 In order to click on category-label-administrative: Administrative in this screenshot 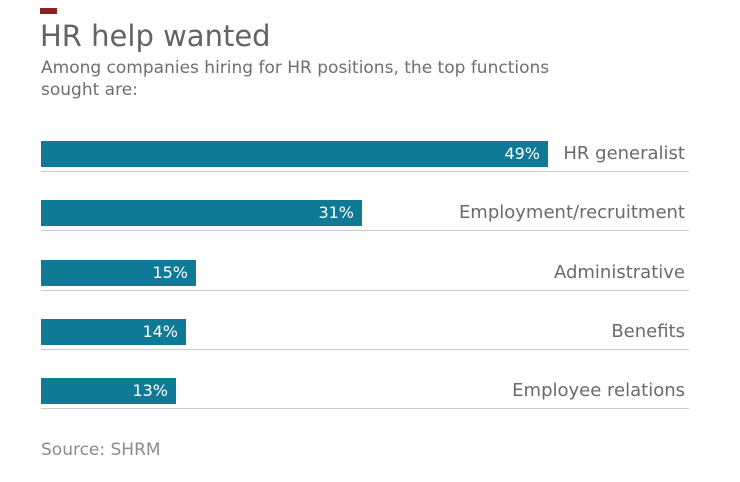, I will do `click(619, 272)`.